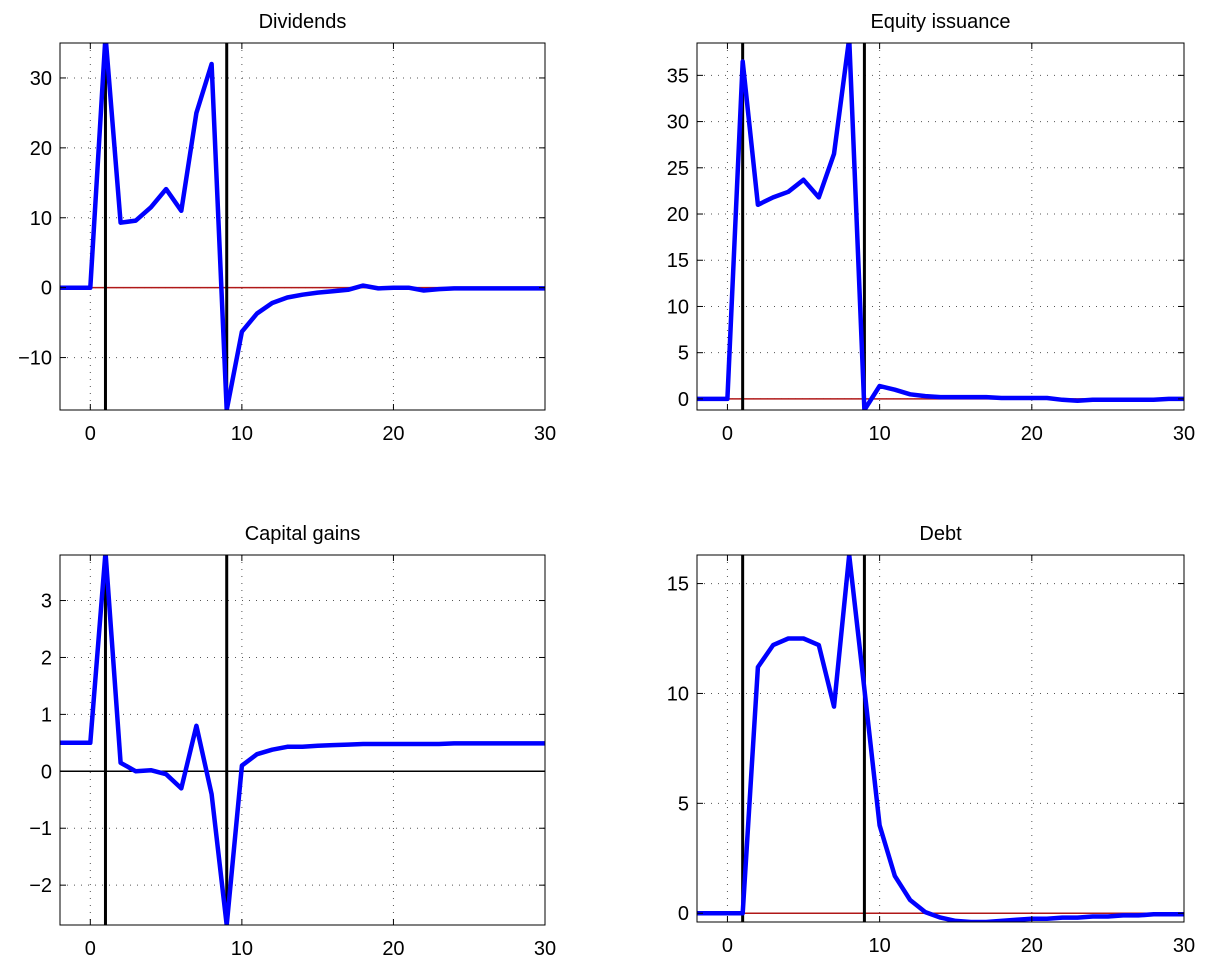  What do you see at coordinates (940, 22) in the screenshot?
I see `chart-title: Equity issuance` at bounding box center [940, 22].